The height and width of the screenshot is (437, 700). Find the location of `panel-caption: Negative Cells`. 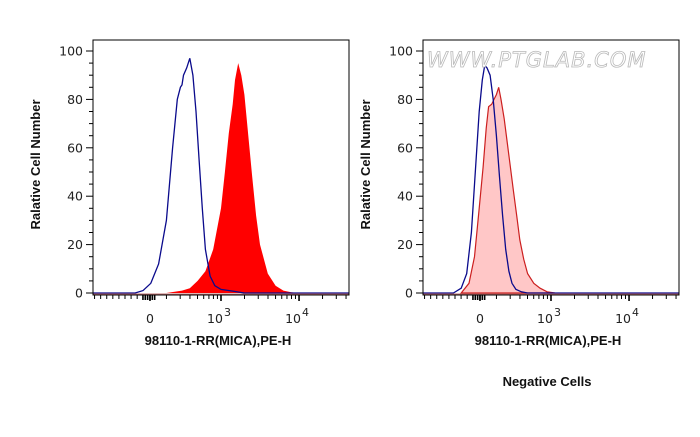

panel-caption: Negative Cells is located at coordinates (547, 381).